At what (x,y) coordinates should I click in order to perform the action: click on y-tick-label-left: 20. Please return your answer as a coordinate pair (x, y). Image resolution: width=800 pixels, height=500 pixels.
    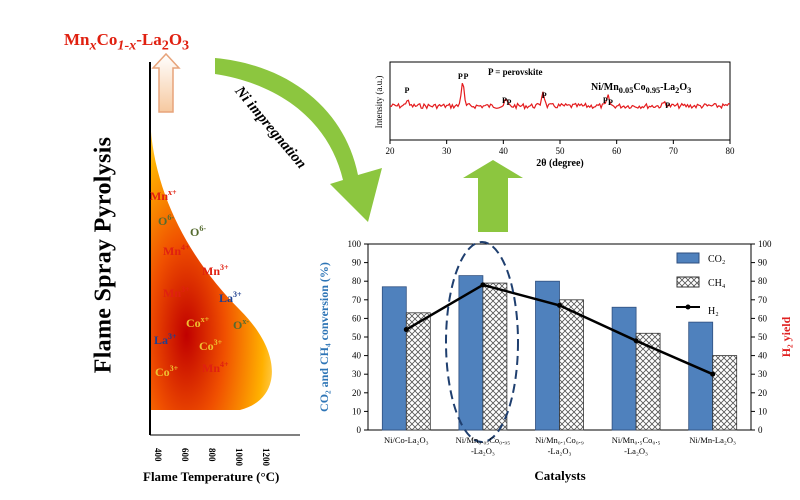
    Looking at the image, I should click on (357, 393).